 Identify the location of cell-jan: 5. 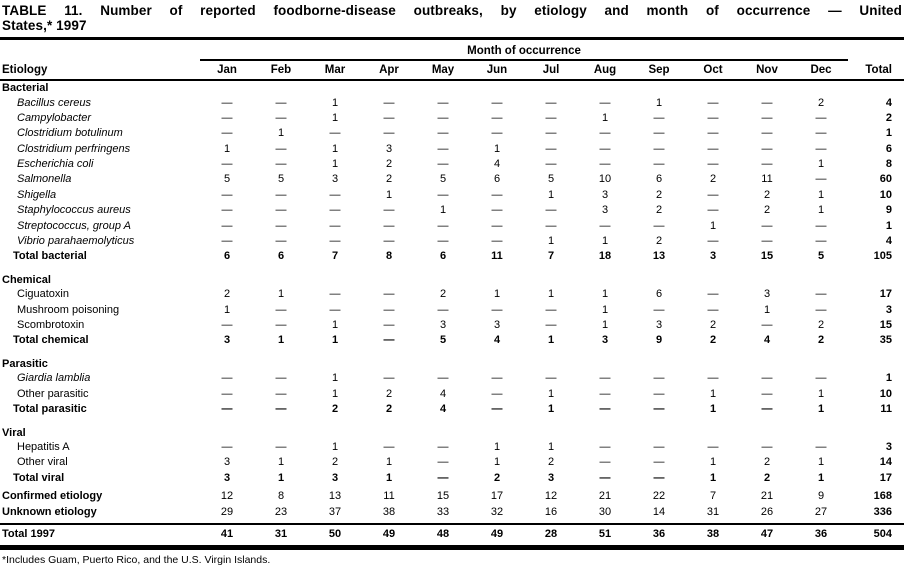
(227, 179).